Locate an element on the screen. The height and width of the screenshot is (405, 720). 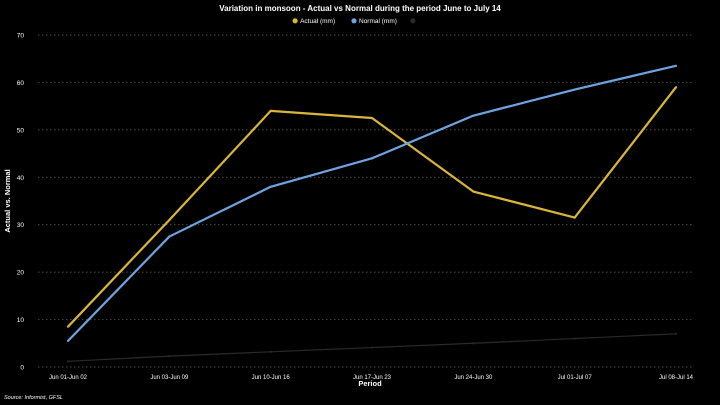
y-tick-label: 20 is located at coordinates (21, 273).